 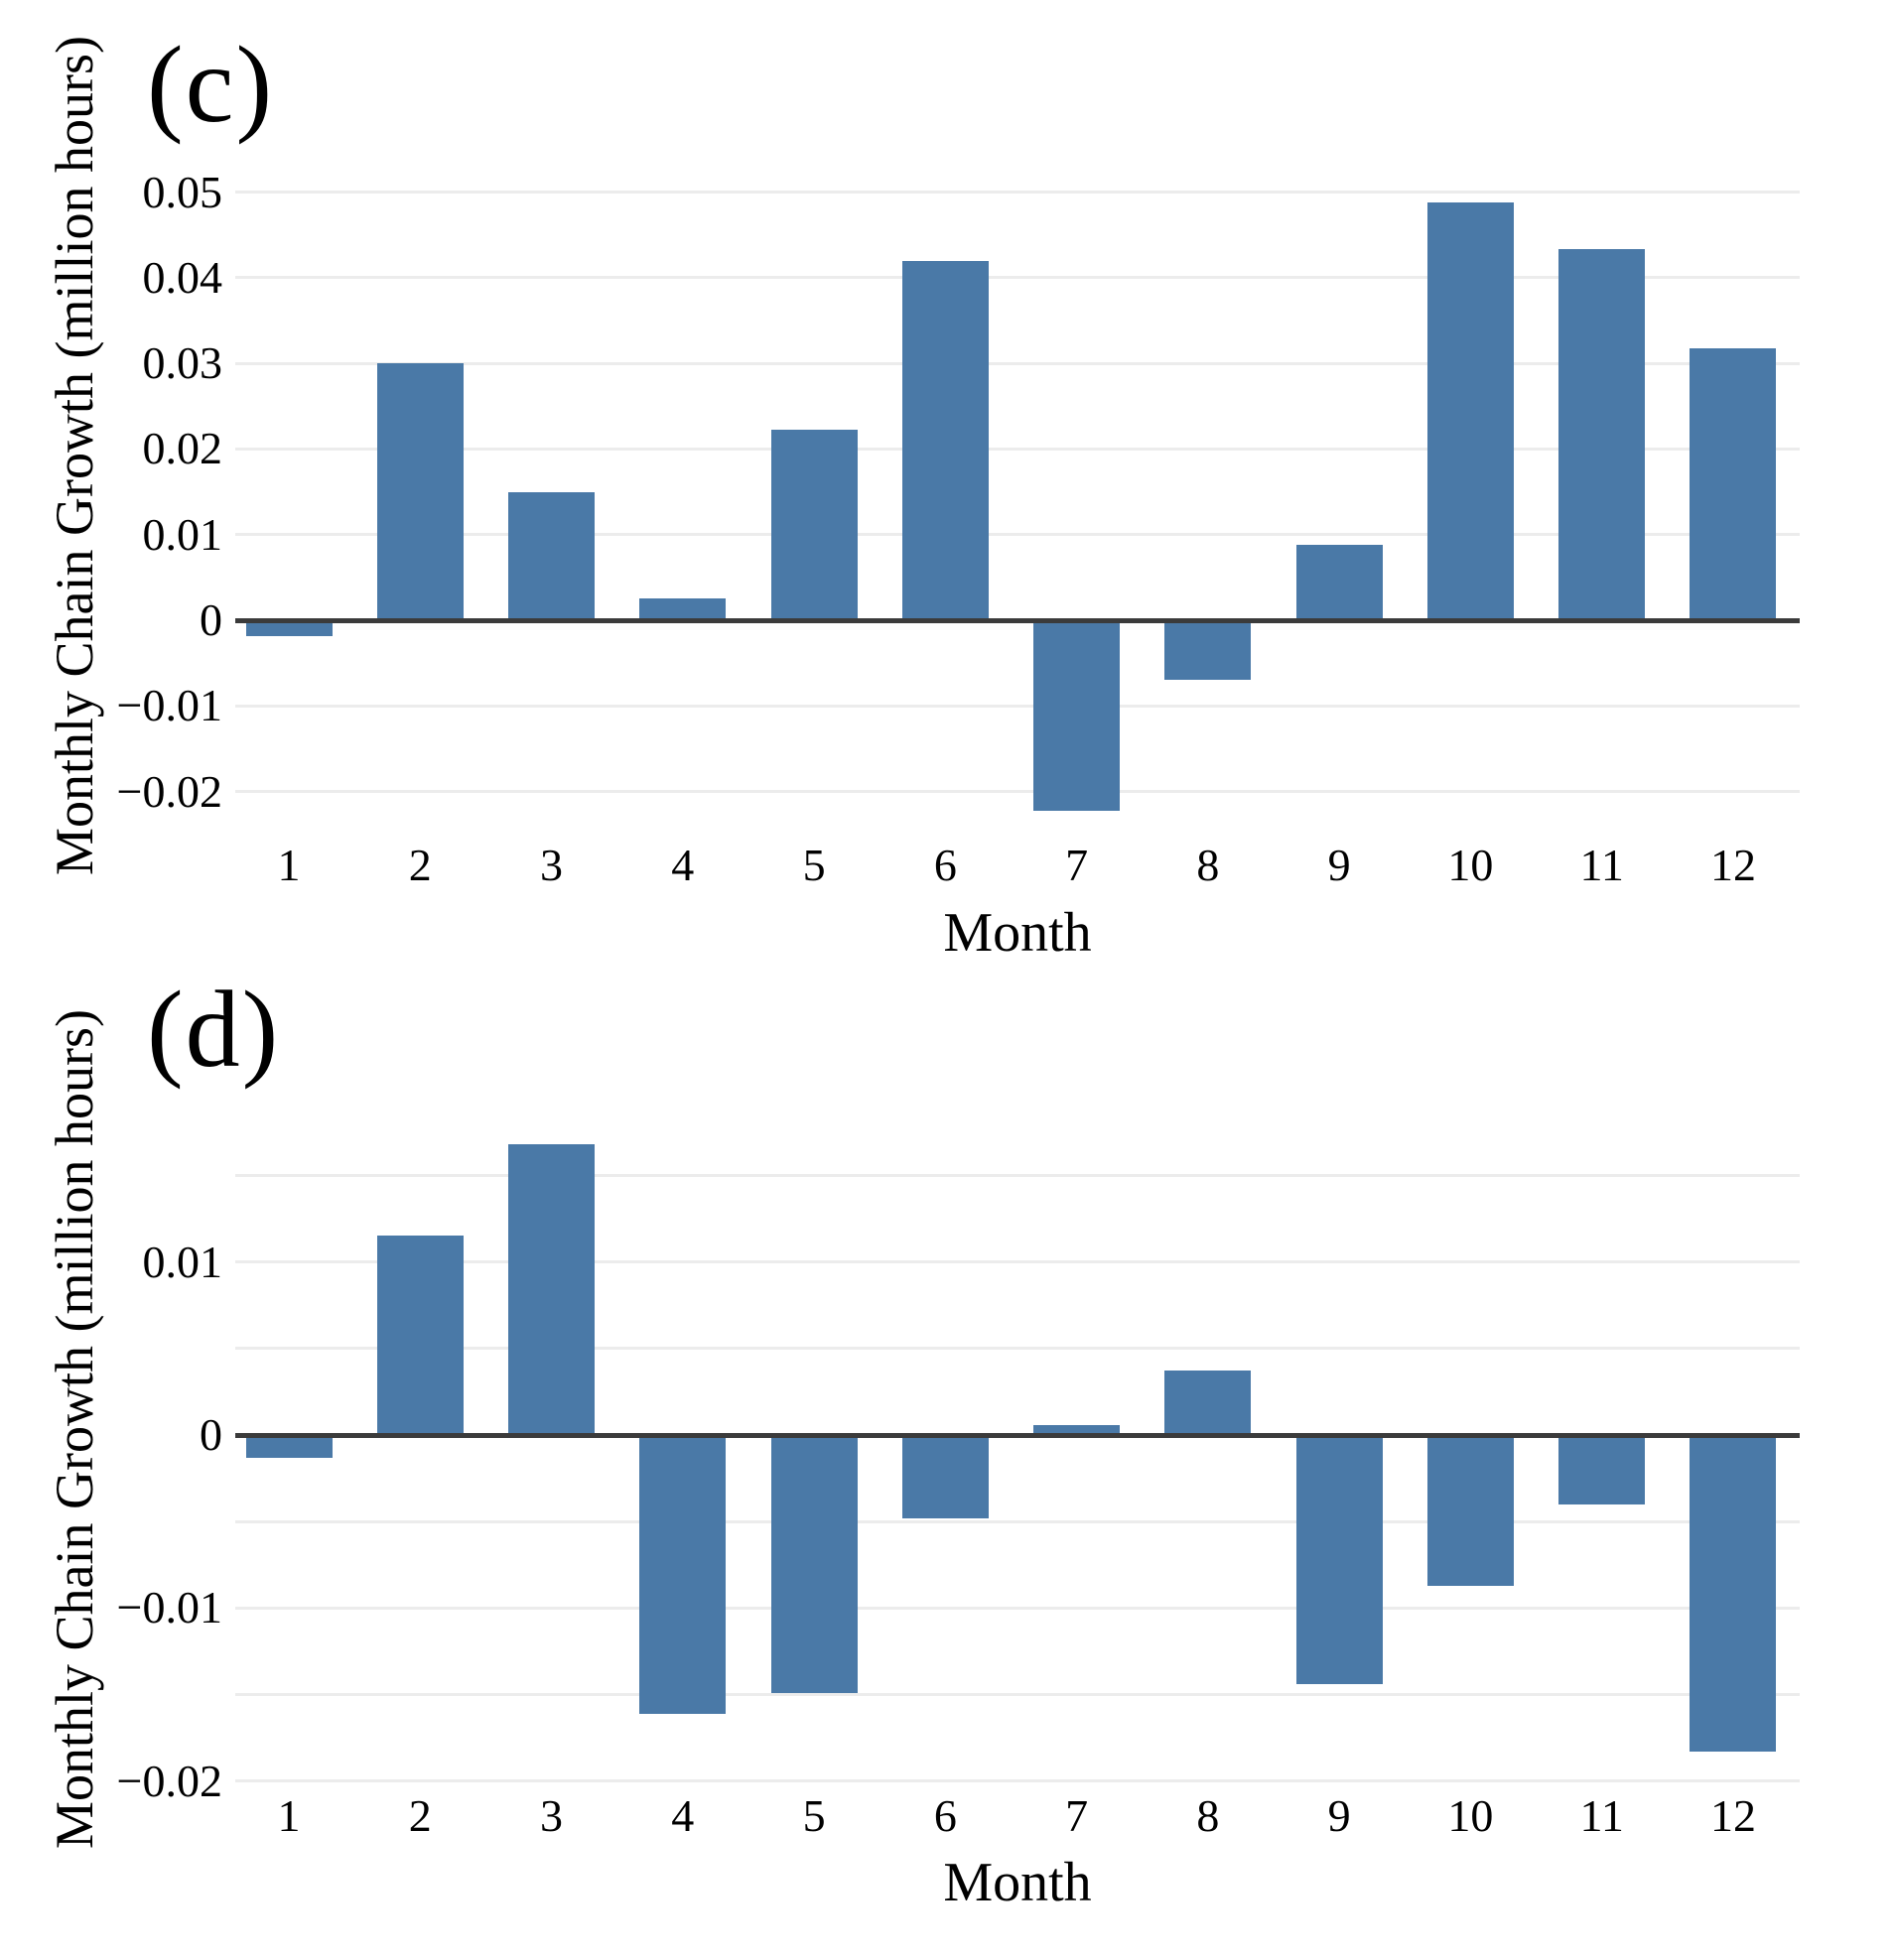 I want to click on y-tick-label: 0.04, so click(x=182, y=277).